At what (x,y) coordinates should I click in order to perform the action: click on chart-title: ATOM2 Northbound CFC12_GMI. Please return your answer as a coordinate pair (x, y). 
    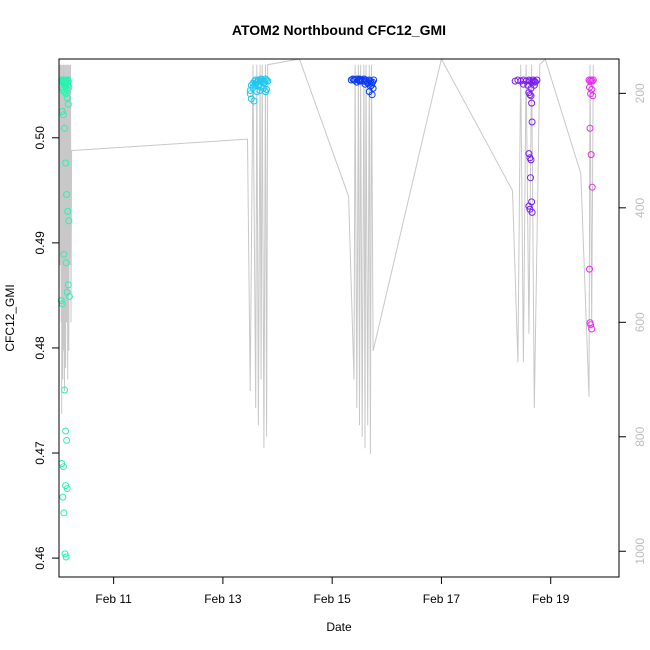
    Looking at the image, I should click on (339, 30).